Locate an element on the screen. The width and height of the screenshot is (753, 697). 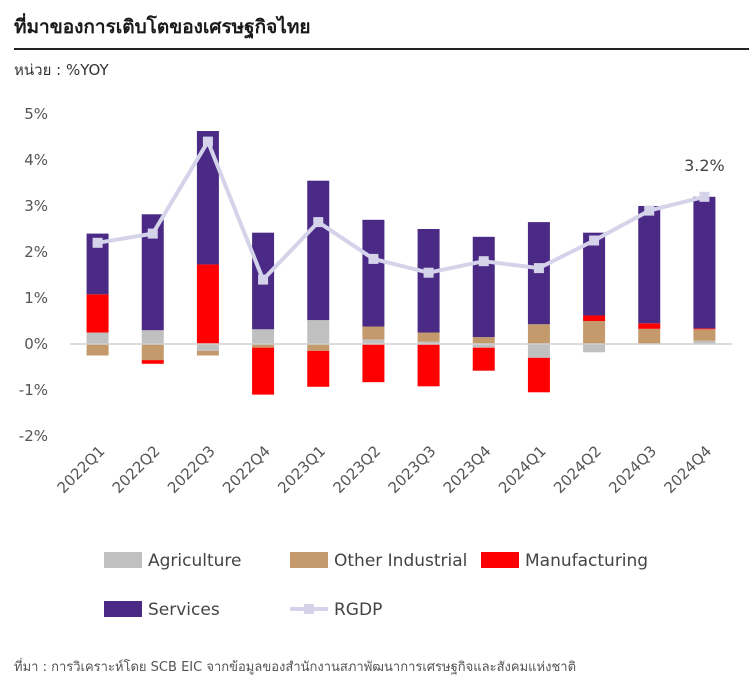
y-tick-label: -1% is located at coordinates (33, 390).